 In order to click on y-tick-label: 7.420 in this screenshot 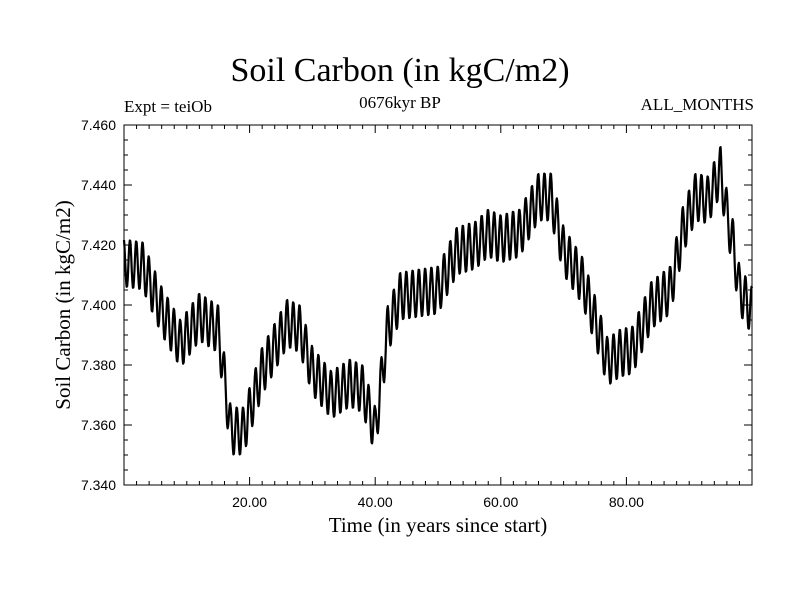, I will do `click(98, 245)`.